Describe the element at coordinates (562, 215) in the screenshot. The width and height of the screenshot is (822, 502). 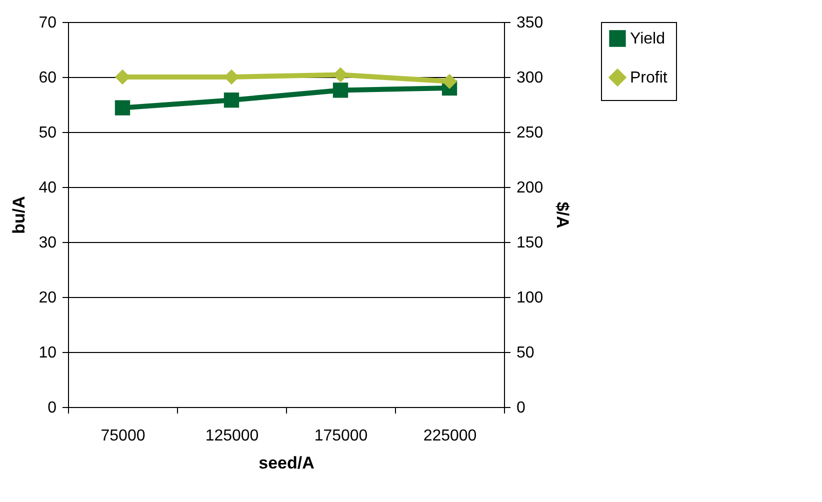
I see `y2-axis-title: $/A` at that location.